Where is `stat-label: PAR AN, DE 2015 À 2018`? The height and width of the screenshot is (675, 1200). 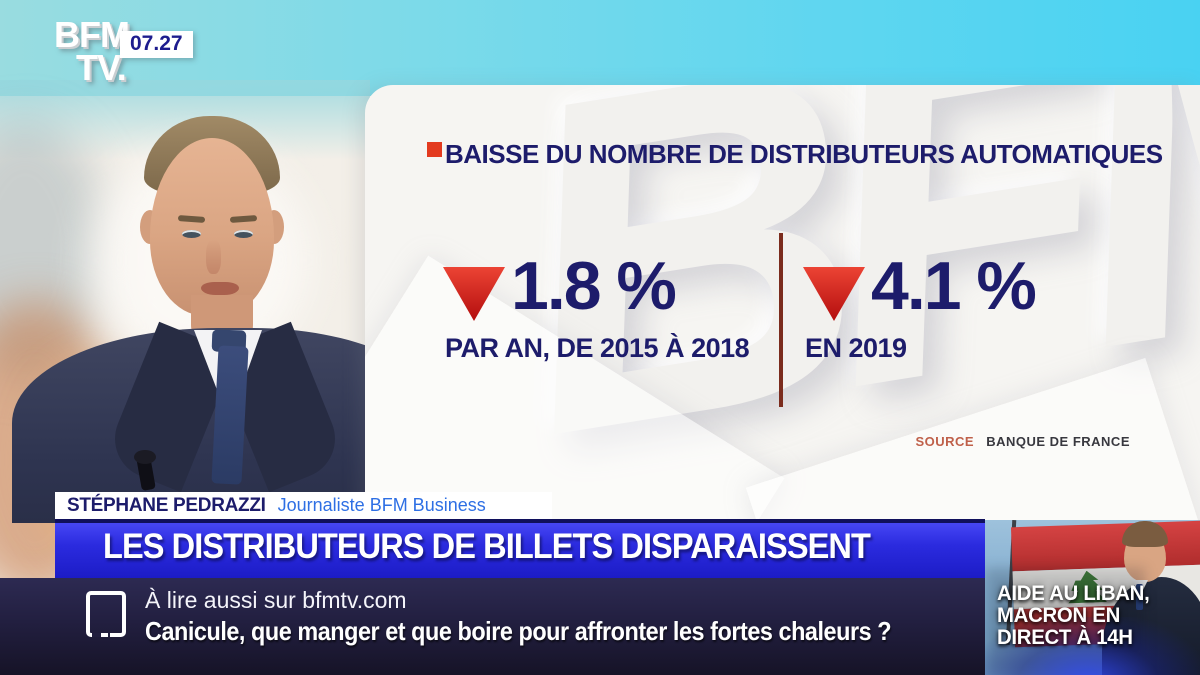
stat-label: PAR AN, DE 2015 À 2018 is located at coordinates (597, 348).